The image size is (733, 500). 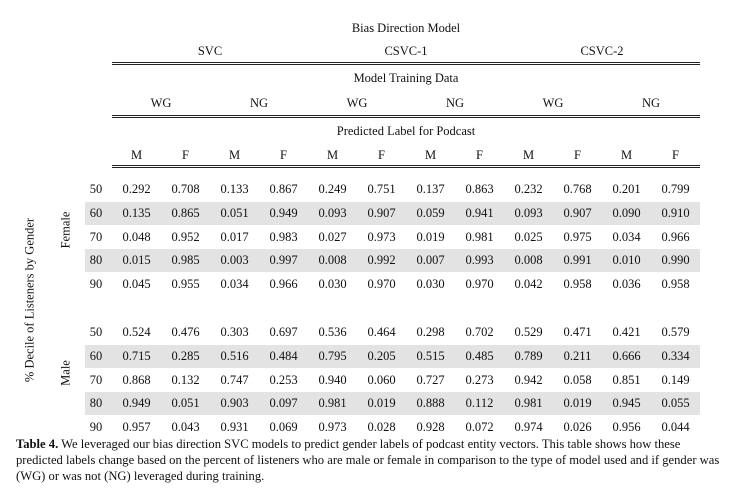 I want to click on header-model: SVC, so click(x=210, y=51).